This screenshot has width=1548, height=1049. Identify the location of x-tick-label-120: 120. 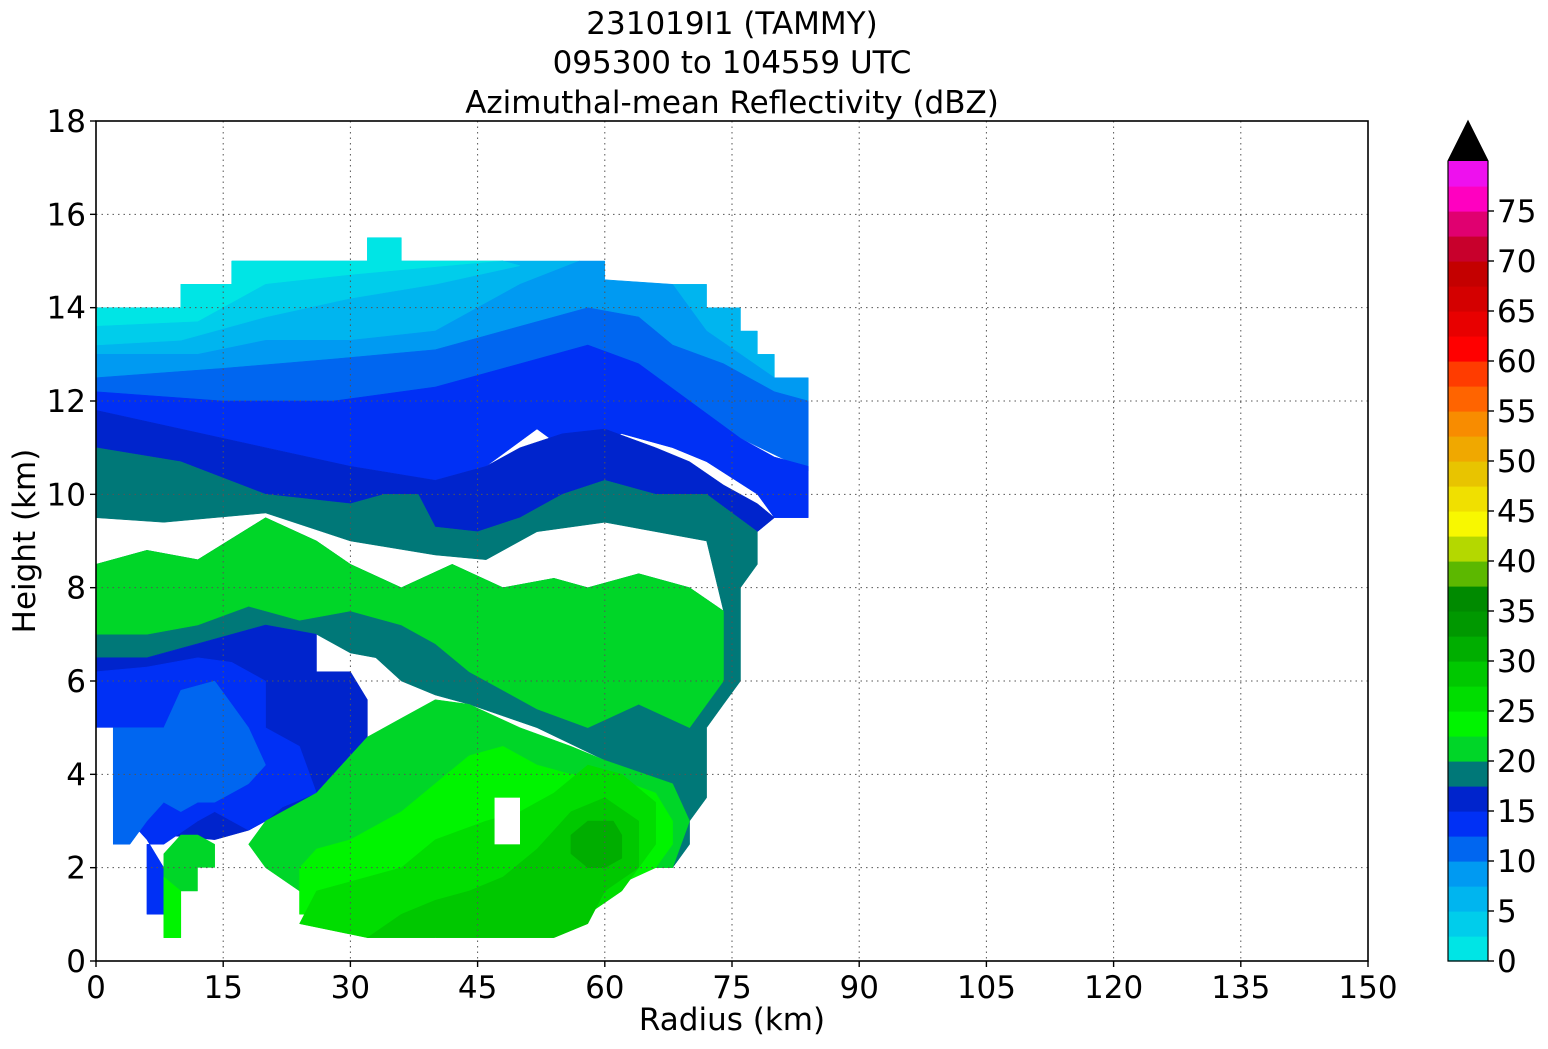
(1113, 988).